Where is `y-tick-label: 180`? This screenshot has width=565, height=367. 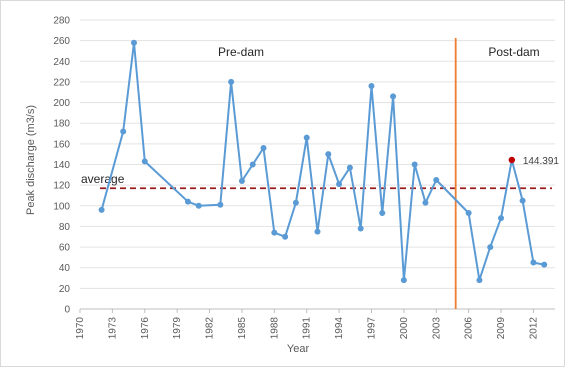
y-tick-label: 180 is located at coordinates (61, 124).